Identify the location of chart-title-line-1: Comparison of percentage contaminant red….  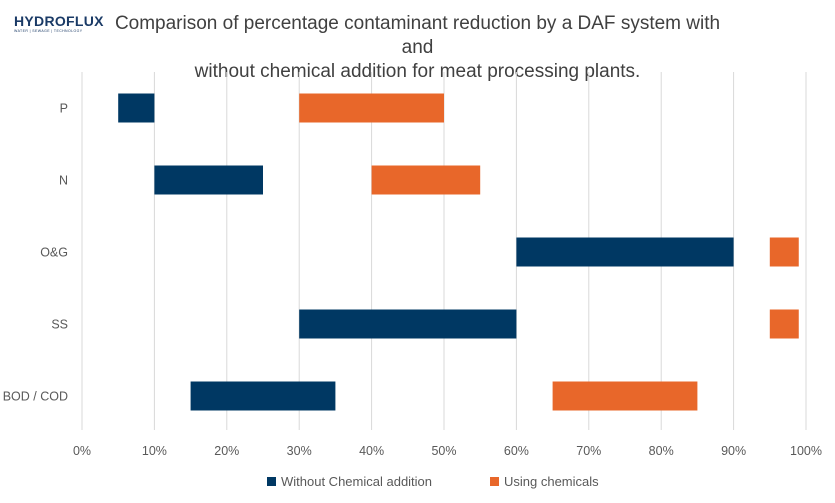
(417, 35).